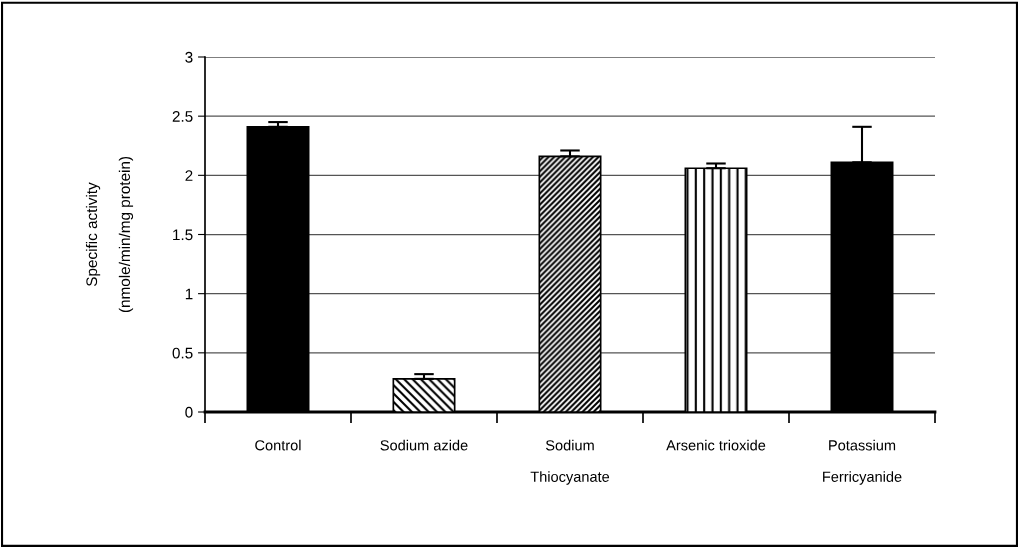 Image resolution: width=1019 pixels, height=547 pixels. I want to click on category-label: Potassium Ferricyanide, so click(862, 462).